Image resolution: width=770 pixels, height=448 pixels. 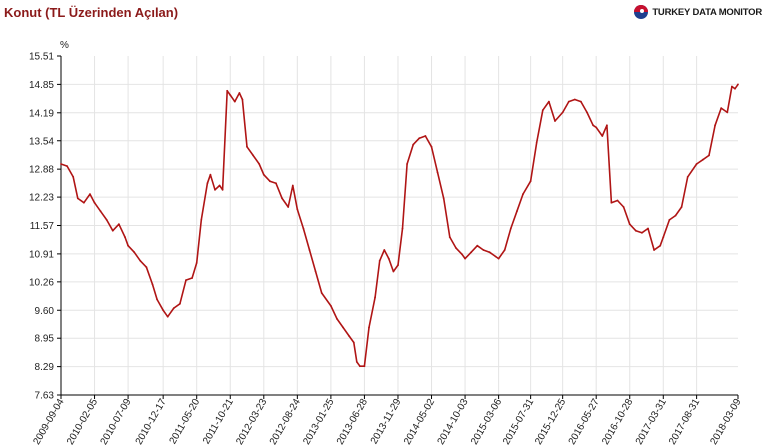 I want to click on y-tick-label: 8.29, so click(x=45, y=367).